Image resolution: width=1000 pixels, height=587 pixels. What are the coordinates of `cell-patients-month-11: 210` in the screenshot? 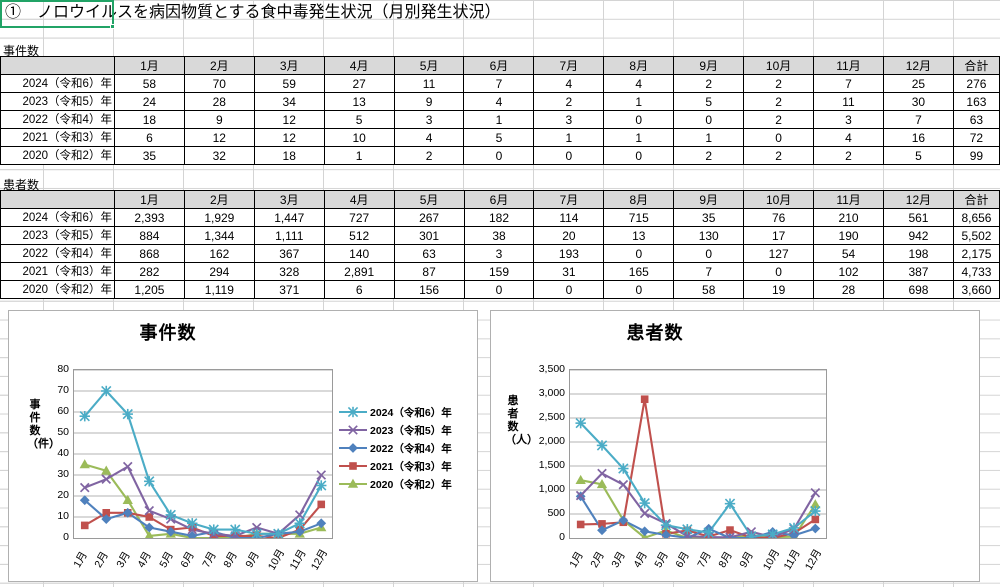 It's located at (848, 217).